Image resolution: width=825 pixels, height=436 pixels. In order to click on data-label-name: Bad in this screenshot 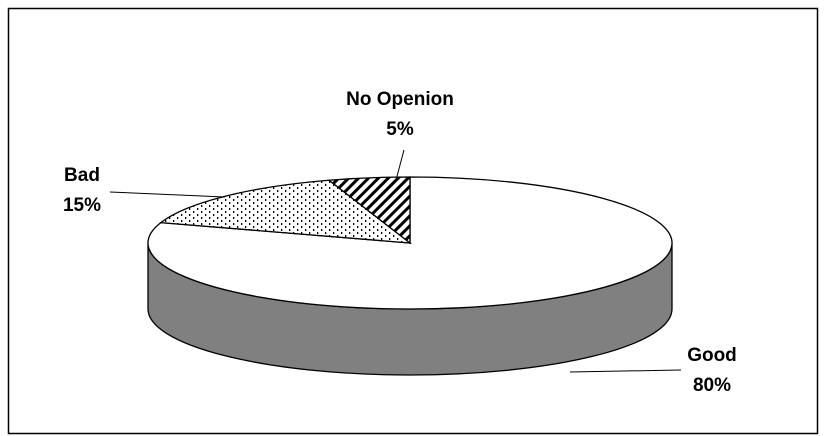, I will do `click(82, 175)`.